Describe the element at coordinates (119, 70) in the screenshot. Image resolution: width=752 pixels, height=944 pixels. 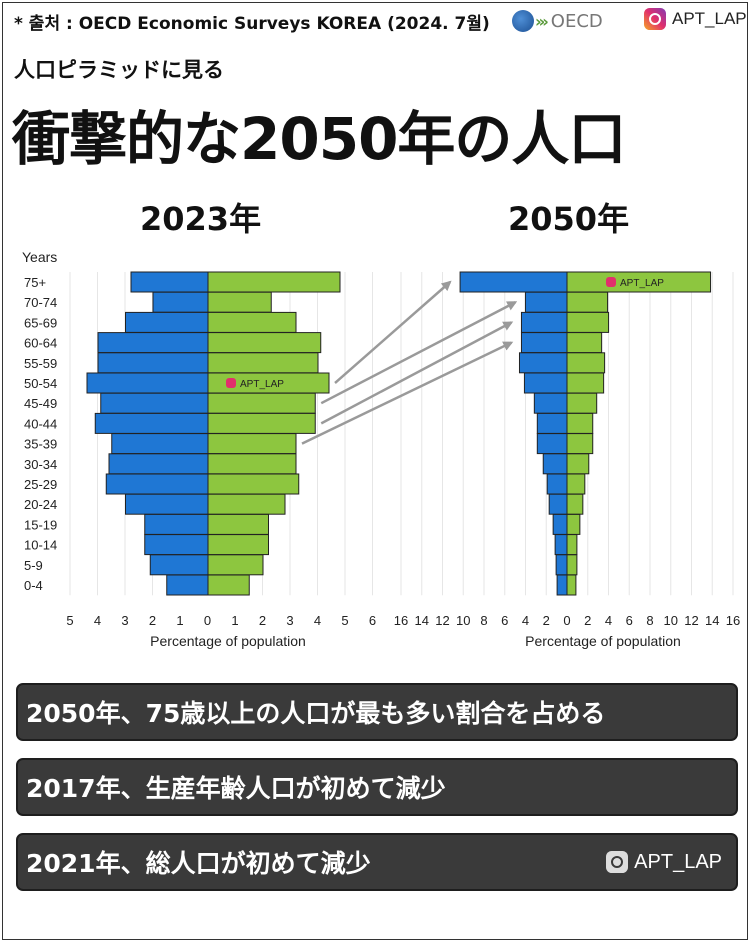
I see `subtitle: 人口ピラミッドに見る` at that location.